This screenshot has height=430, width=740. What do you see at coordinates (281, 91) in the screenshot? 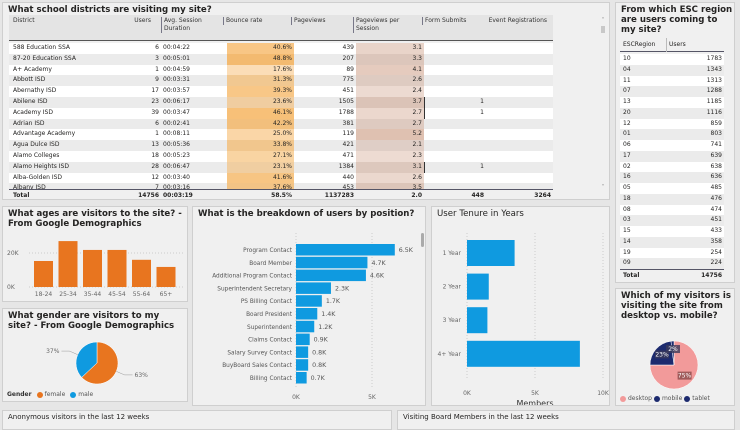
I see `table-row: Abernathy ISD 17 00:03:57 39.3% 451 2.4` at bounding box center [281, 91].